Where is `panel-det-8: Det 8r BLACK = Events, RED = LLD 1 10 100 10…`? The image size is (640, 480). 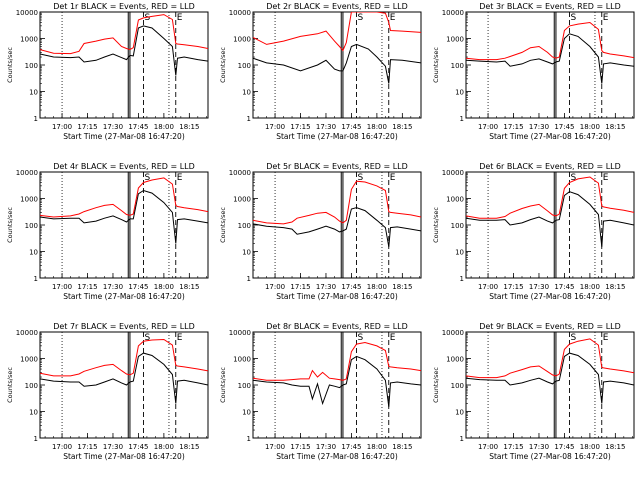
panel-det-8: Det 8r BLACK = Events, RED = LLD 1 10 100 10… is located at coordinates (320, 391).